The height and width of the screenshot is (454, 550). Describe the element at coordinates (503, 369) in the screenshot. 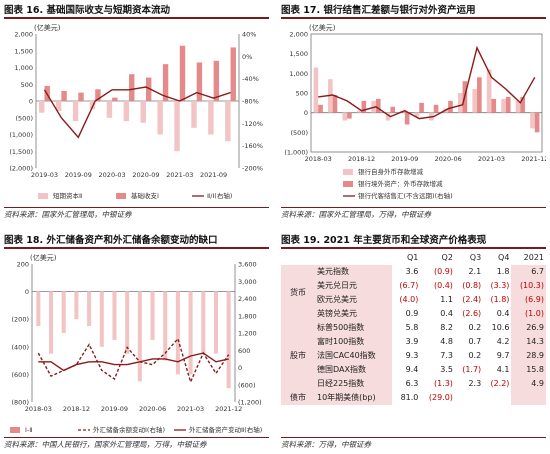

I see `table-cell: 4.1` at that location.